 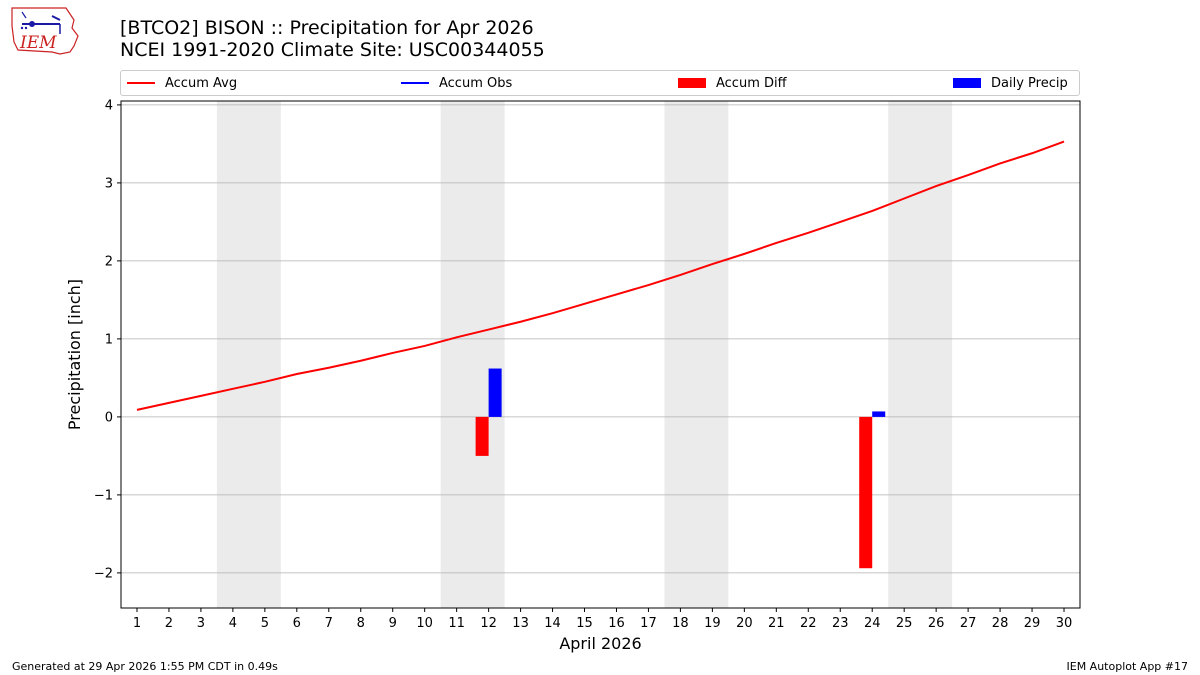 I want to click on iem-logo: IEM, so click(x=44, y=32).